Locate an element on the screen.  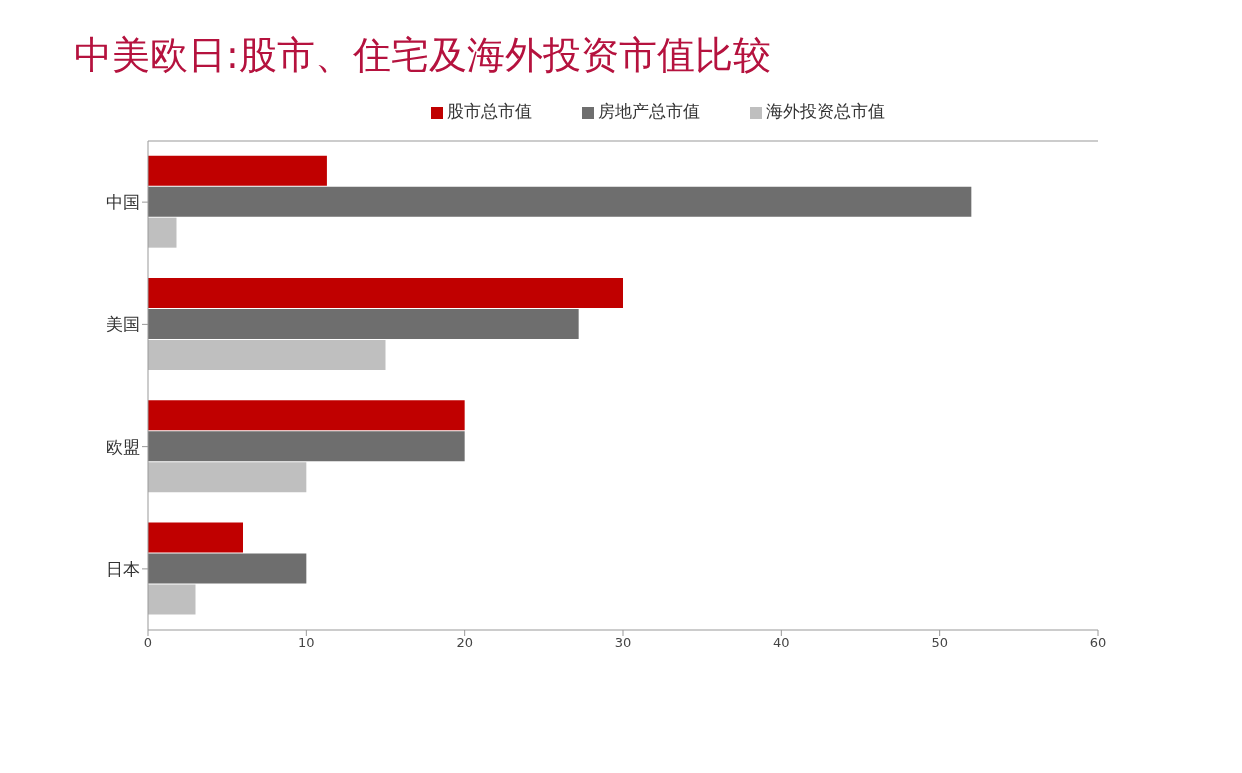
x-tick-label: 40 is located at coordinates (781, 643).